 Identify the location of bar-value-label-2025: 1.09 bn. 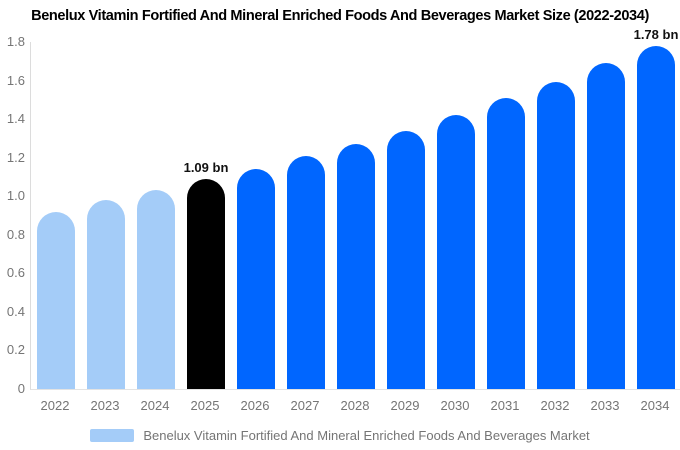
(206, 167).